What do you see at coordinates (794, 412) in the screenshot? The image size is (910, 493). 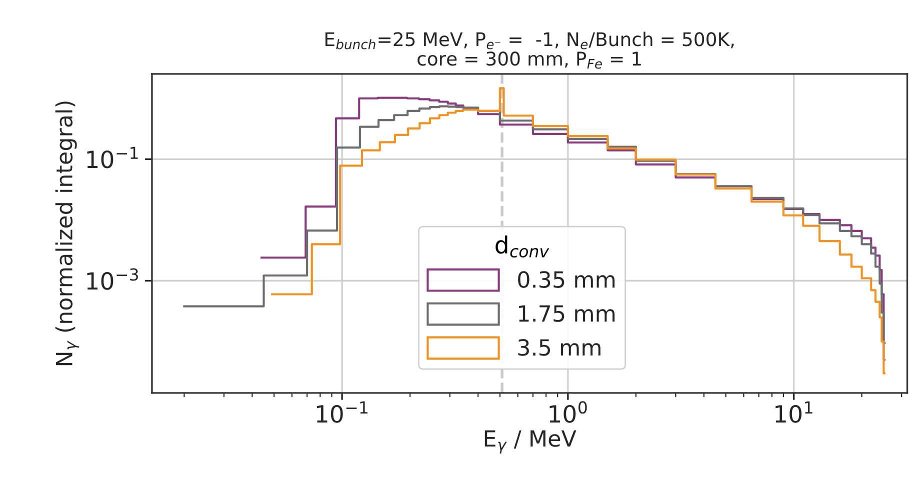 I see `x-tick-label: 10$^{1}$` at bounding box center [794, 412].